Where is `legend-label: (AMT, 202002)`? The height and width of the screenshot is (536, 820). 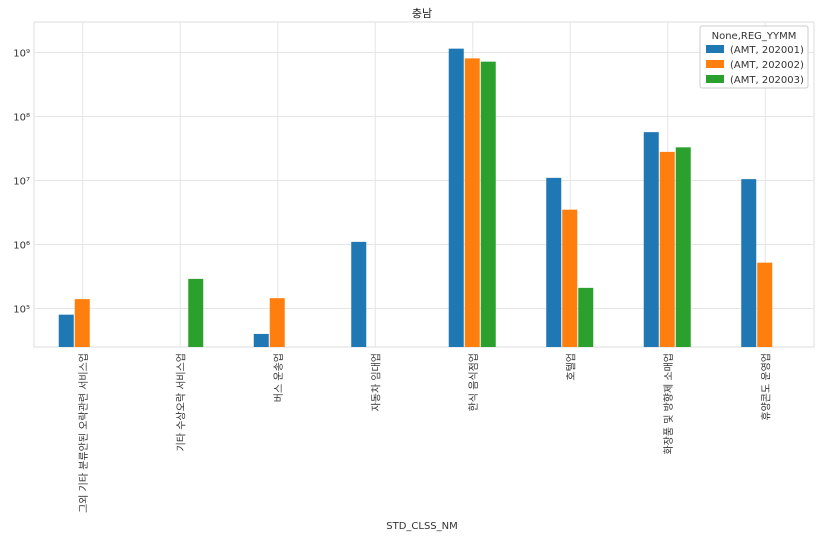 legend-label: (AMT, 202002) is located at coordinates (767, 65).